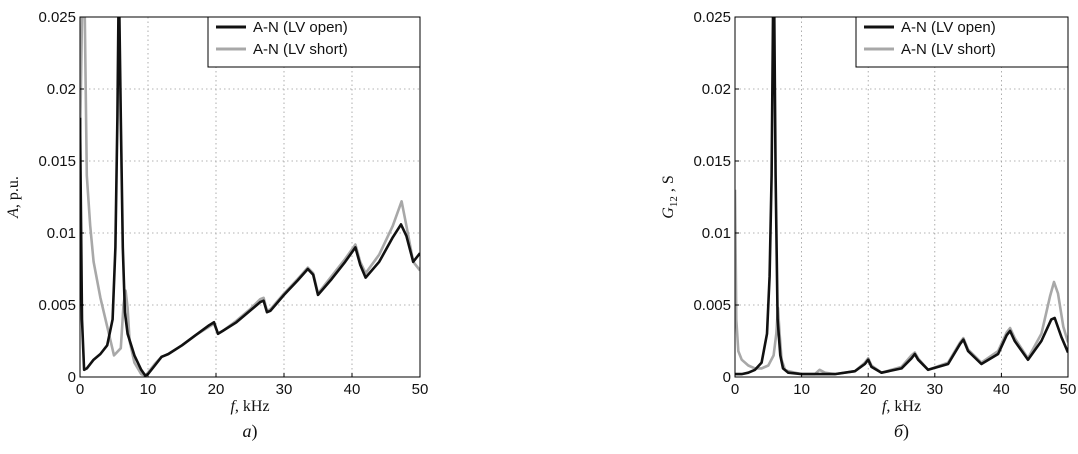  What do you see at coordinates (250, 431) in the screenshot?
I see `chart-a-caption: a)` at bounding box center [250, 431].